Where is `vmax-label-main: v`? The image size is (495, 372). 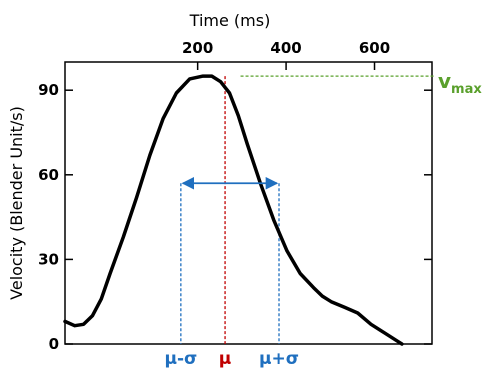
vmax-label-main: v is located at coordinates (444, 81).